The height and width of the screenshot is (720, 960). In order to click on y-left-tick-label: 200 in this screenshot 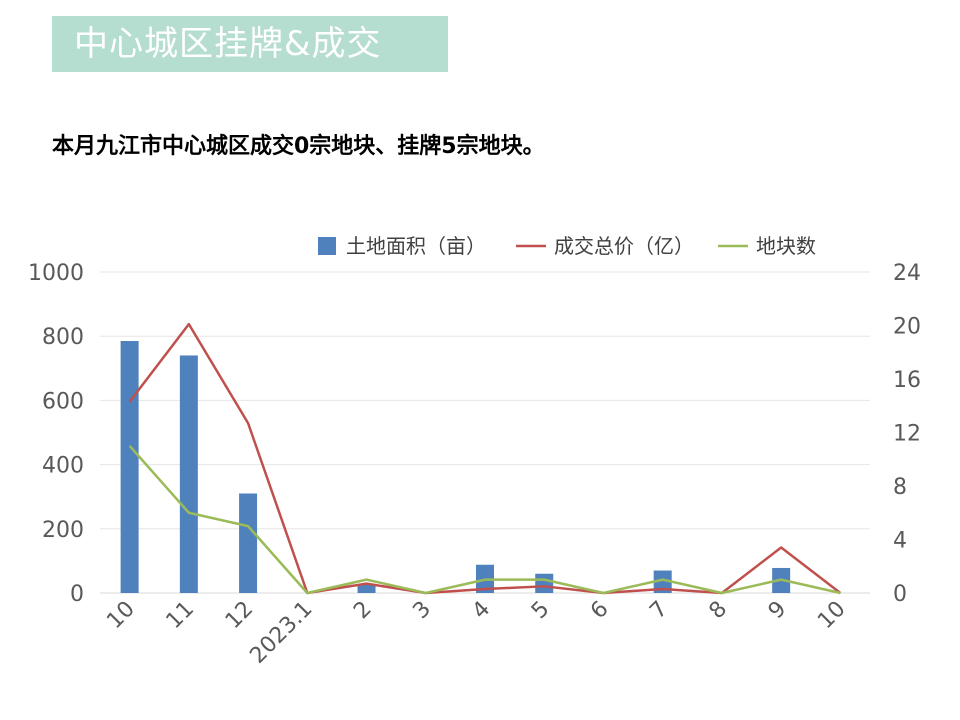, I will do `click(63, 530)`.